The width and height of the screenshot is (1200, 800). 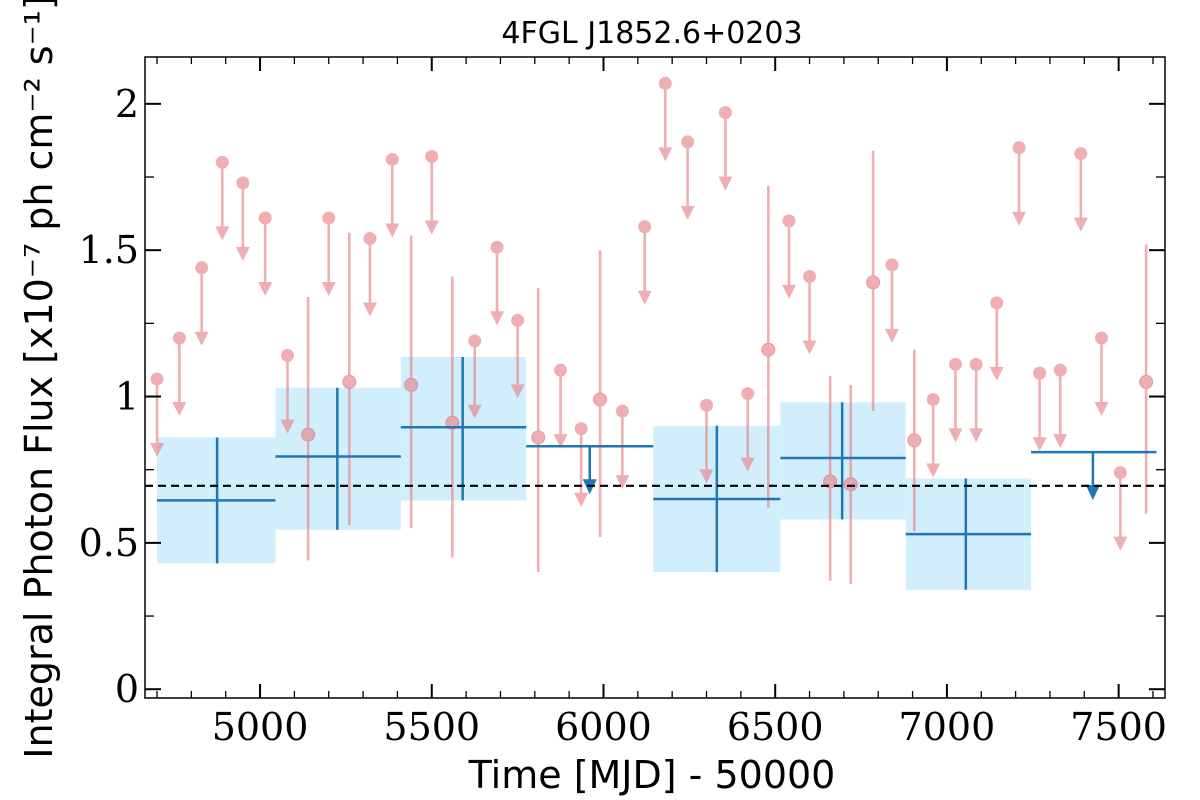 What do you see at coordinates (651, 33) in the screenshot?
I see `chart-title: 4FGL J1852.6+0203` at bounding box center [651, 33].